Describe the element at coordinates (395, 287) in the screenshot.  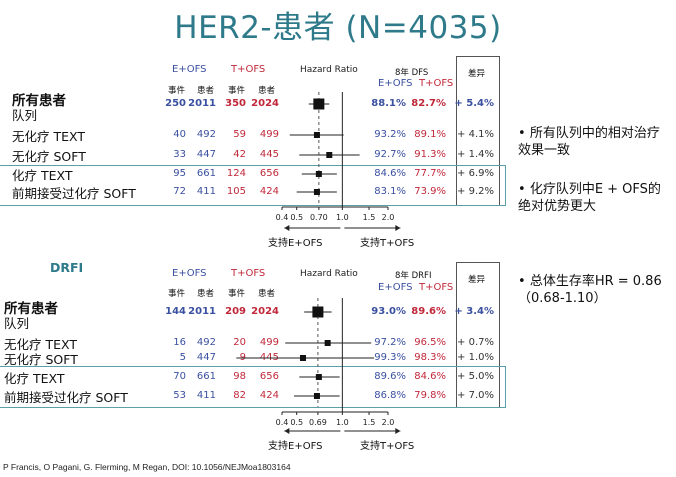
I see `arm-e-pct-header: E+OFS` at that location.